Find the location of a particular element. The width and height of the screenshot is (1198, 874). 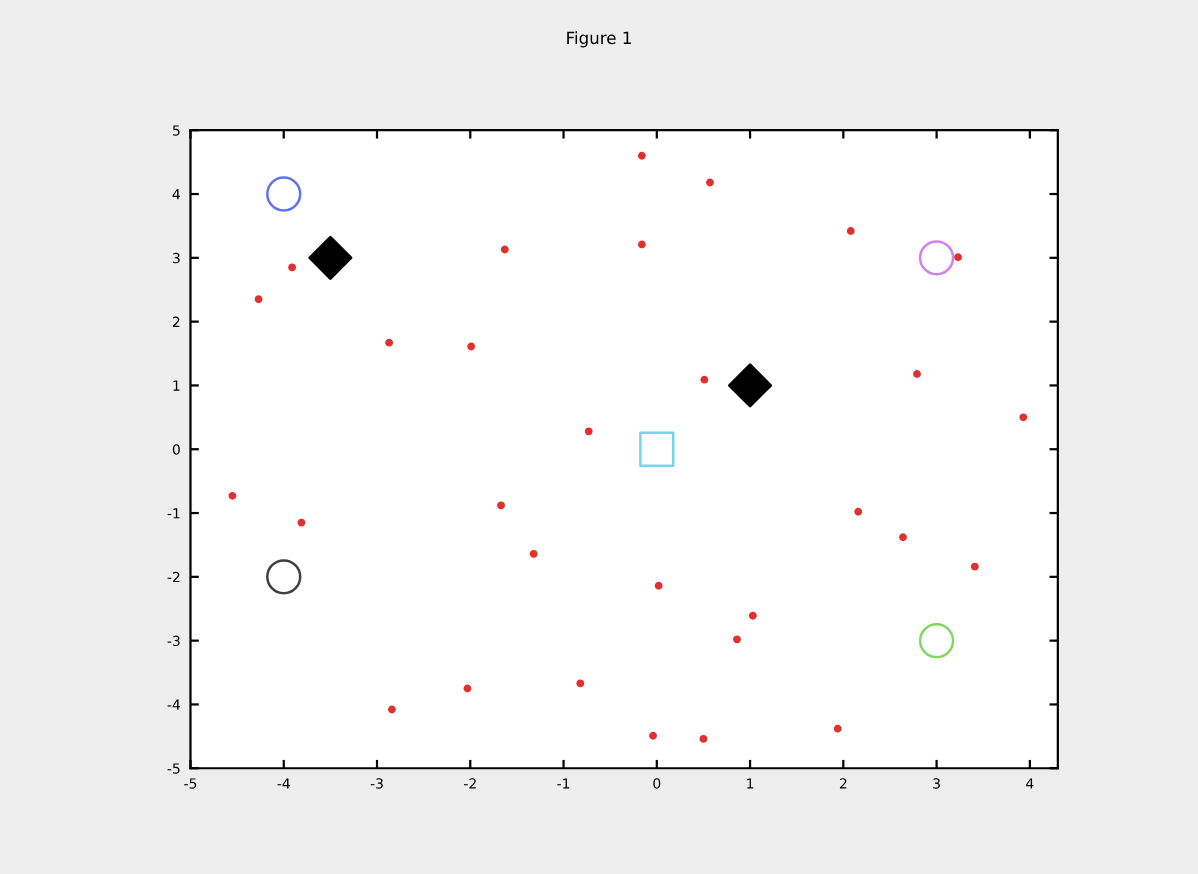

chart-title: Figure 1 is located at coordinates (599, 39).